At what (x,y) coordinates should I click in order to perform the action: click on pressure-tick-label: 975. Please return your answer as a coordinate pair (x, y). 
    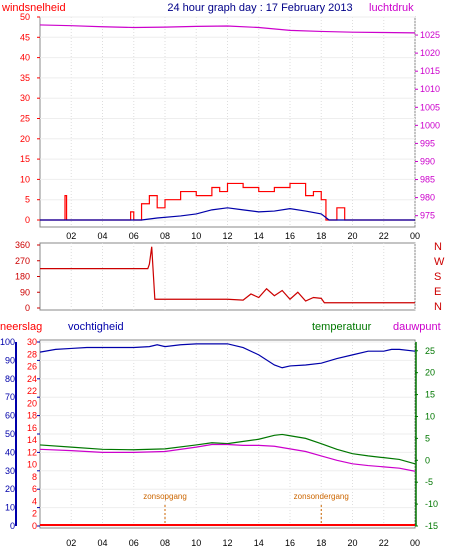
    Looking at the image, I should click on (427, 216).